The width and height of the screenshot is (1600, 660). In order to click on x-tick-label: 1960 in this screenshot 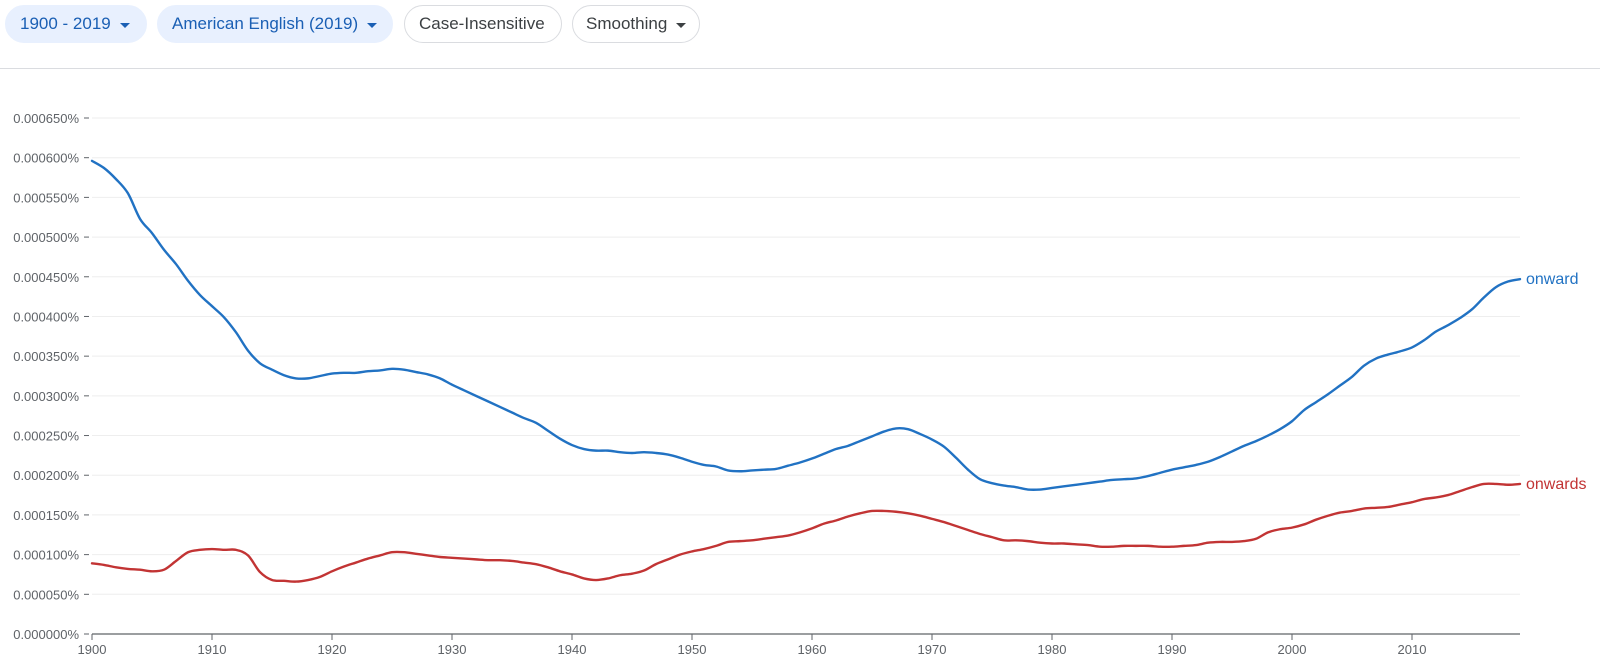, I will do `click(812, 649)`.